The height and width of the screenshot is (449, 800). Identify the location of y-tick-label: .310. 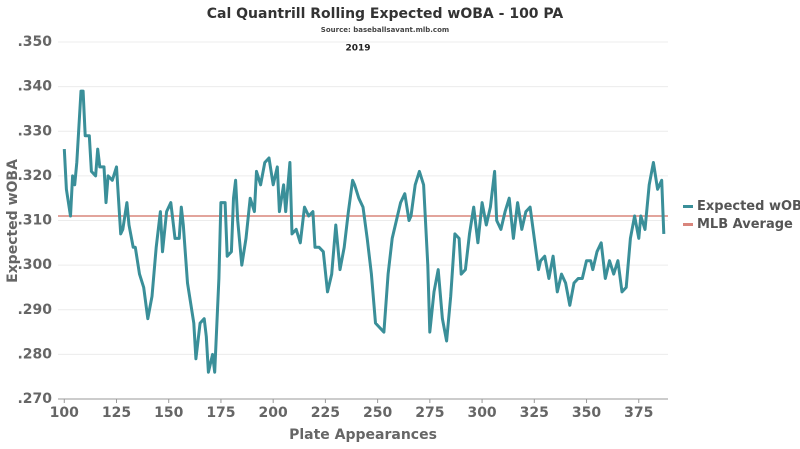
(34, 221).